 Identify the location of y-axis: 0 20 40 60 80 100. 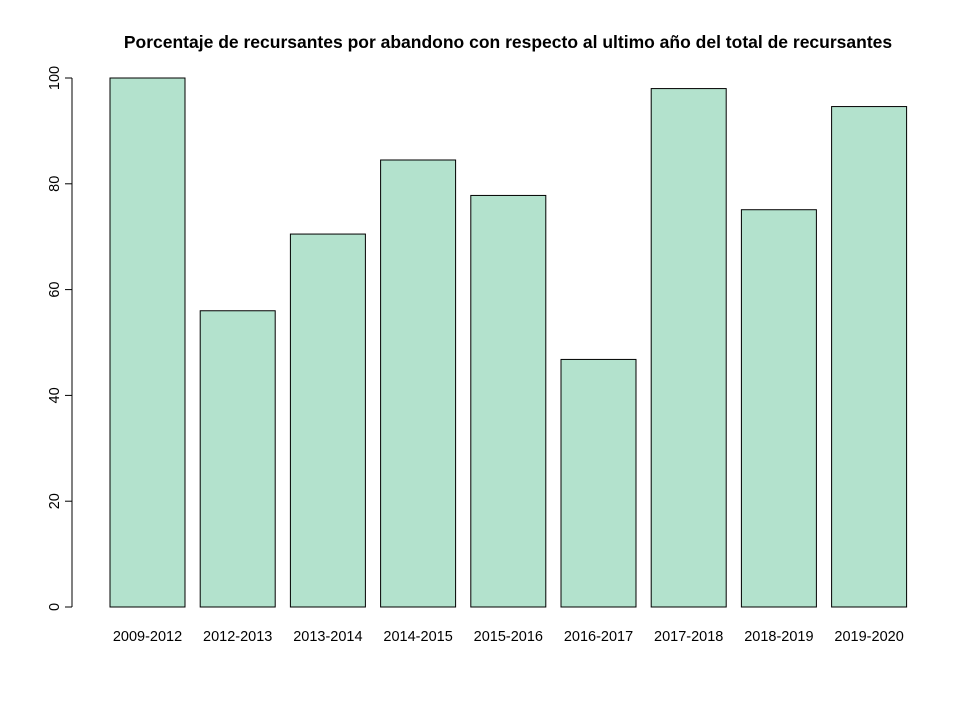
(60, 338).